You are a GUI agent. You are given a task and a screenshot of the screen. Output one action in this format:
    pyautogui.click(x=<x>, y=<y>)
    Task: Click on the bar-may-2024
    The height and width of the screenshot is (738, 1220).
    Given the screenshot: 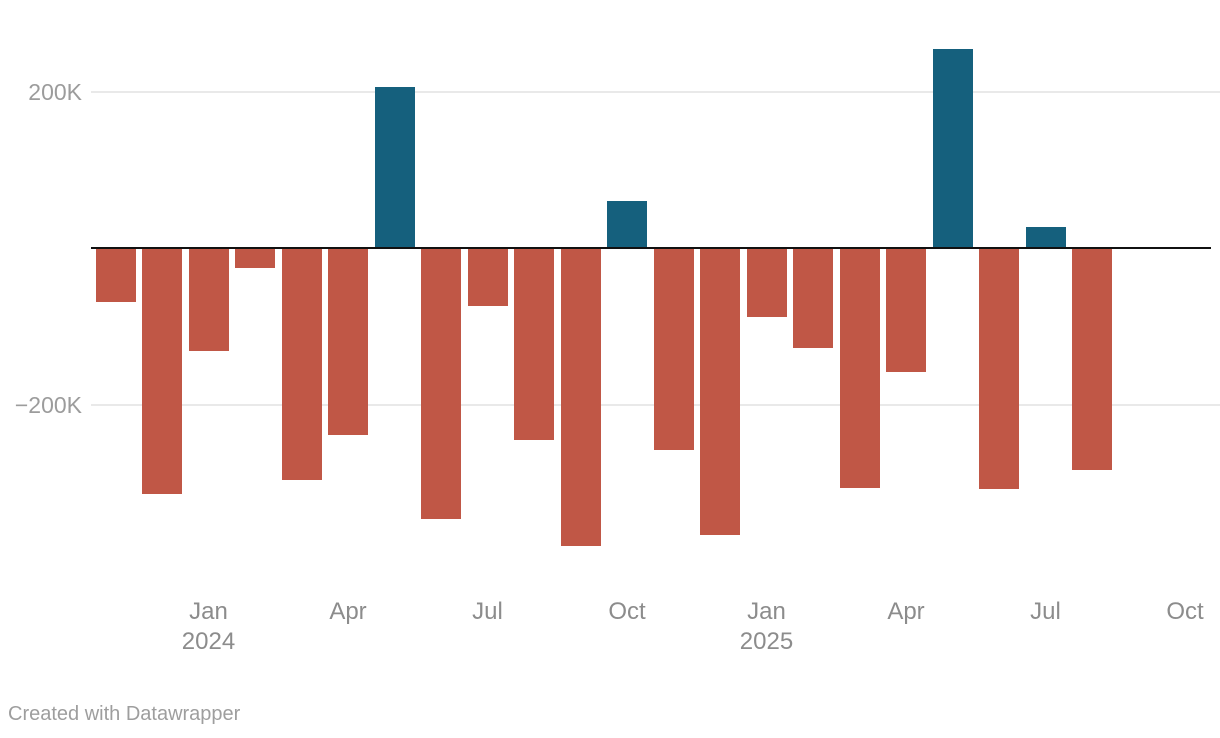 What is the action you would take?
    pyautogui.click(x=394, y=167)
    